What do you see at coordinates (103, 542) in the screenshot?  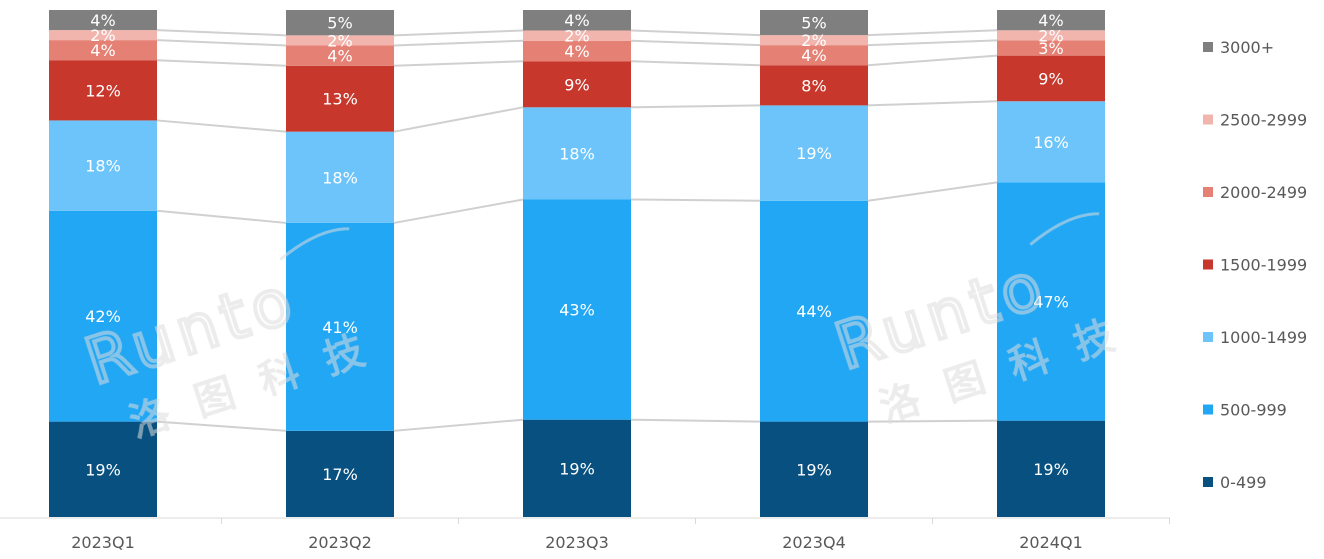 I see `x-tick-label: 2023Q1` at bounding box center [103, 542].